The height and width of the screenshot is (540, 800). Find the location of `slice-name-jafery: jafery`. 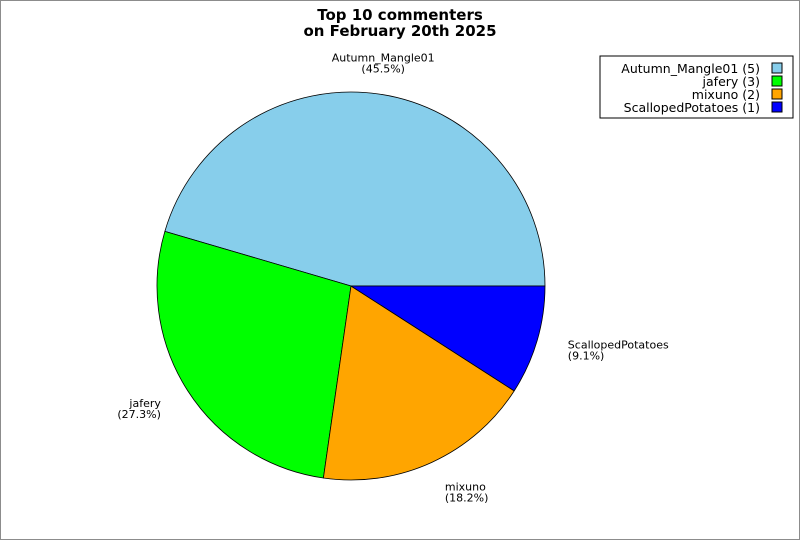

slice-name-jafery: jafery is located at coordinates (144, 403).